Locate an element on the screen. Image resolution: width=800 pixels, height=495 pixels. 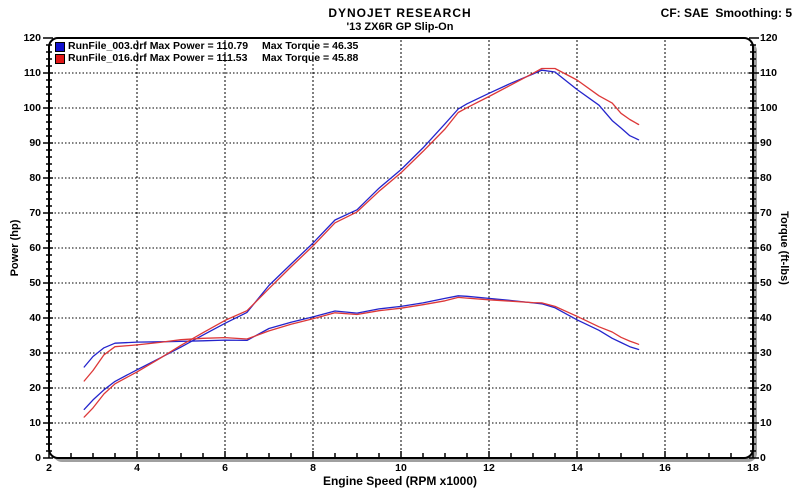
torque-tick-label: 80 is located at coordinates (766, 178).